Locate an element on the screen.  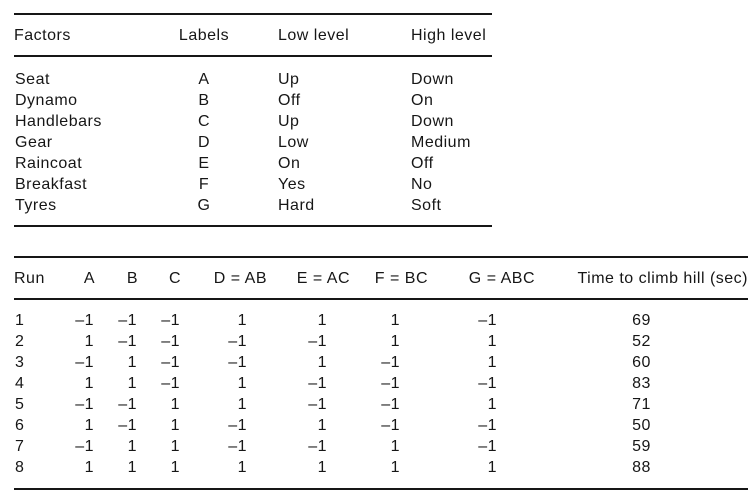
table-row: Gear D Low Medium is located at coordinates (253, 142).